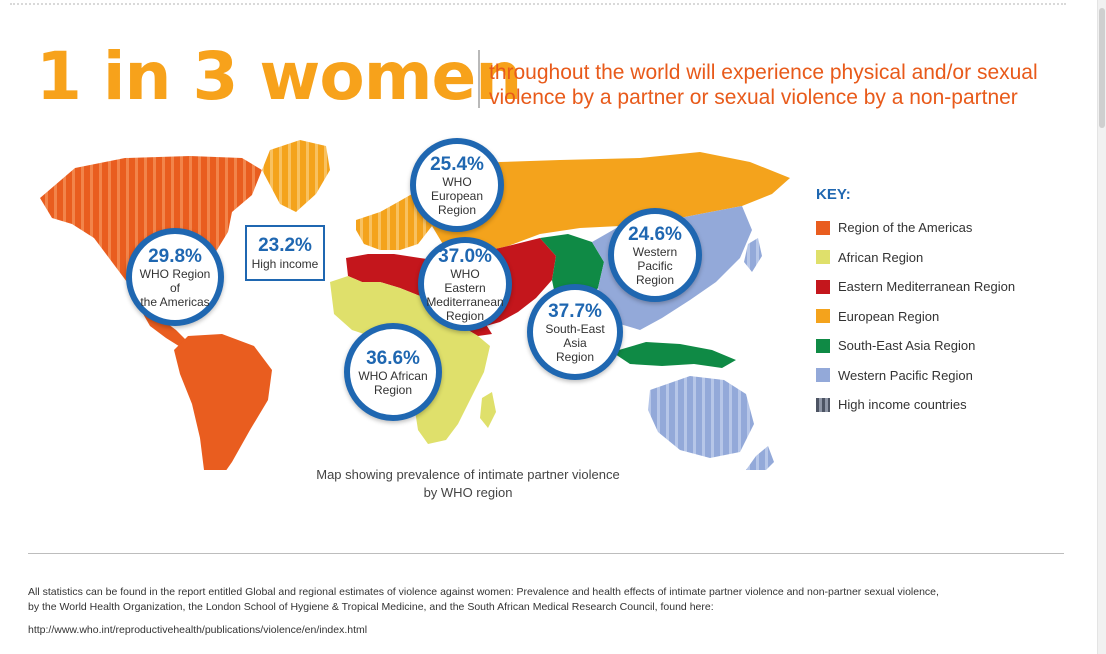 The height and width of the screenshot is (654, 1106). What do you see at coordinates (468, 492) in the screenshot?
I see `caption-line-2: by WHO region` at bounding box center [468, 492].